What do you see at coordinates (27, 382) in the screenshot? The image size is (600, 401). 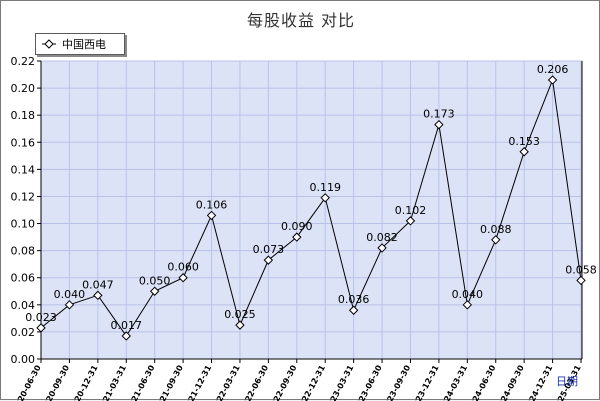 I see `x-tick-label: 2020-06-30` at bounding box center [27, 382].